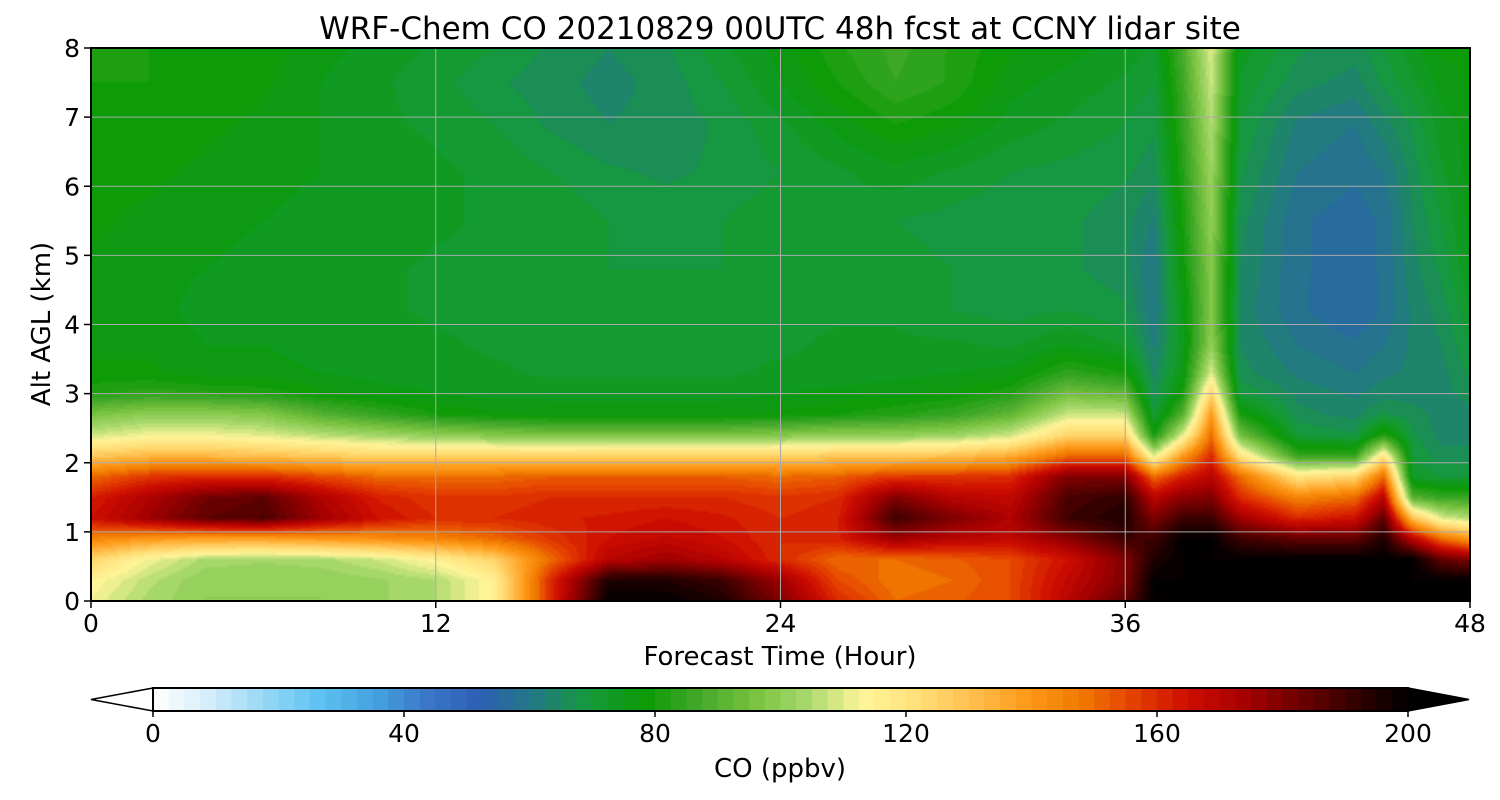 The image size is (1500, 800). I want to click on colorbar-tick-label-160: 160, so click(1157, 733).